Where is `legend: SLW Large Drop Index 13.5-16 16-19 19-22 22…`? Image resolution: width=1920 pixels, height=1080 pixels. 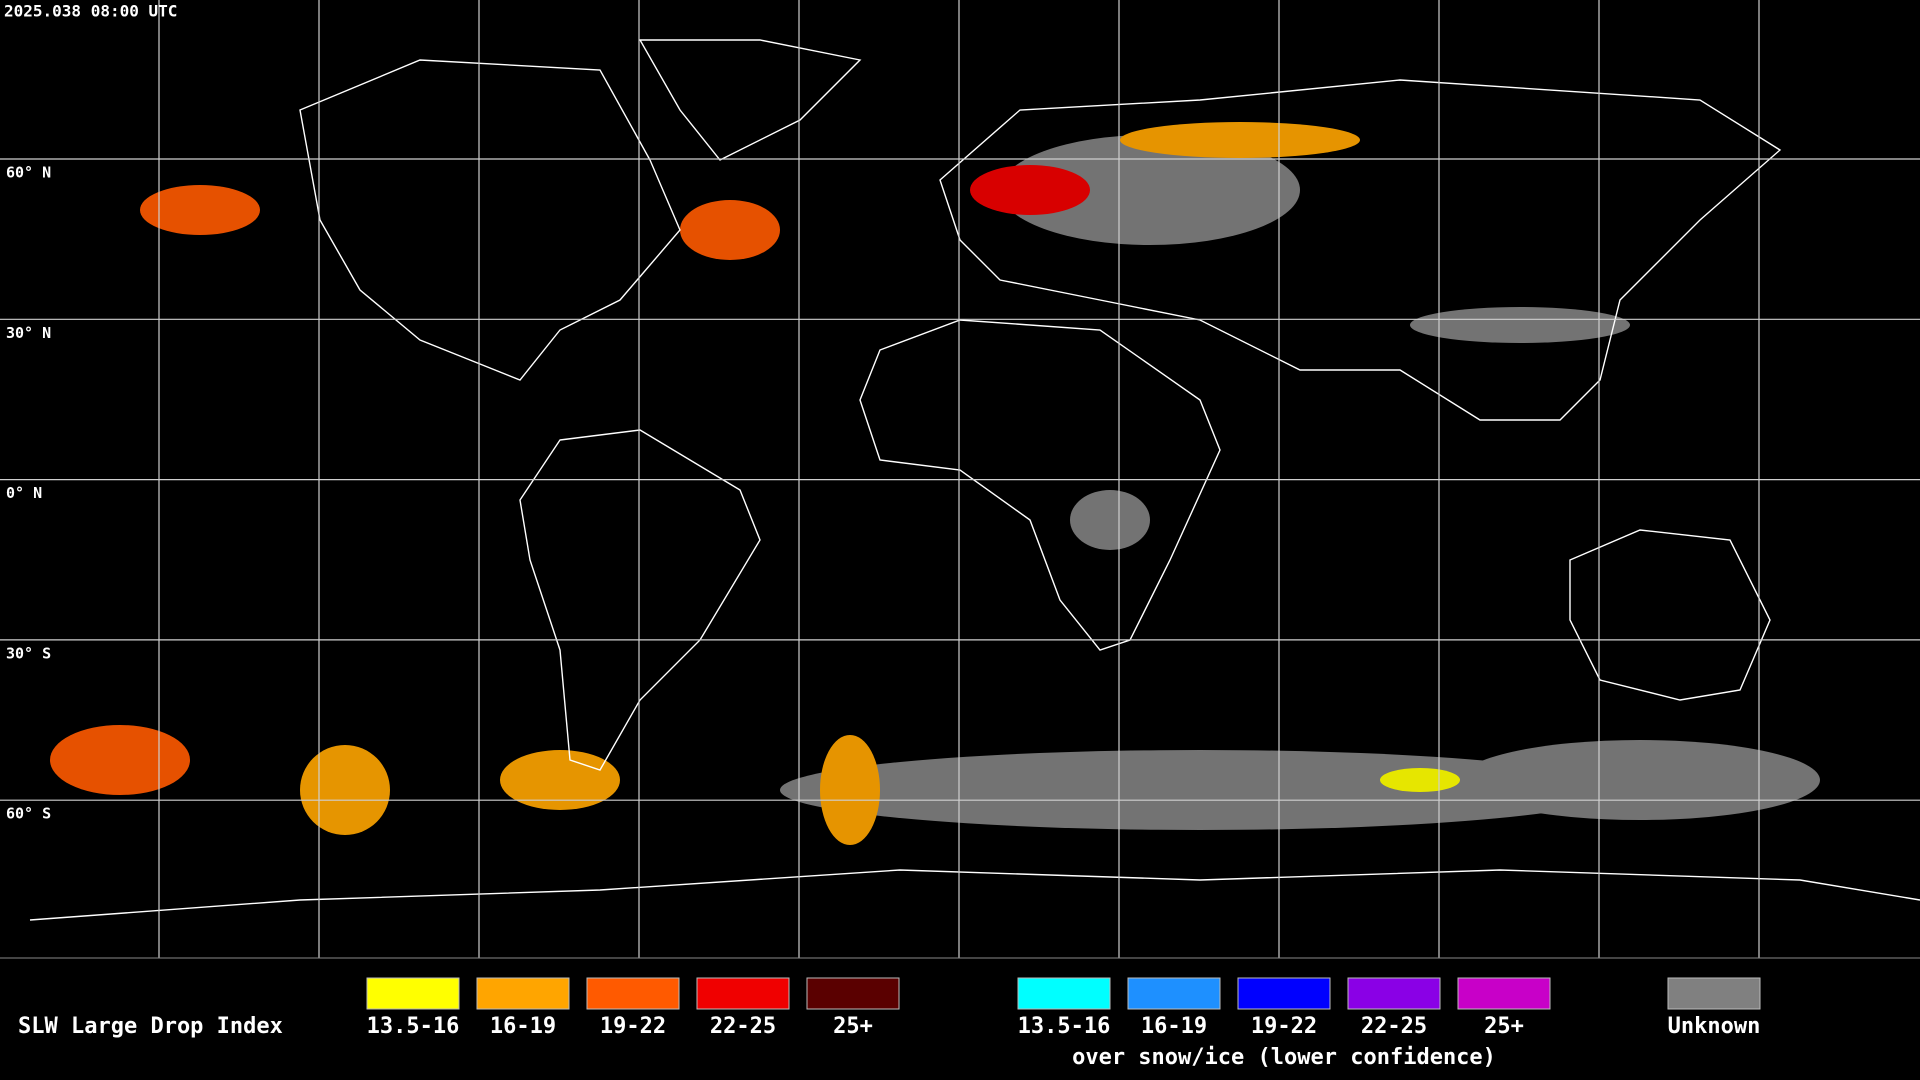 legend: SLW Large Drop Index 13.5-16 16-19 19-22 22… is located at coordinates (889, 1023).